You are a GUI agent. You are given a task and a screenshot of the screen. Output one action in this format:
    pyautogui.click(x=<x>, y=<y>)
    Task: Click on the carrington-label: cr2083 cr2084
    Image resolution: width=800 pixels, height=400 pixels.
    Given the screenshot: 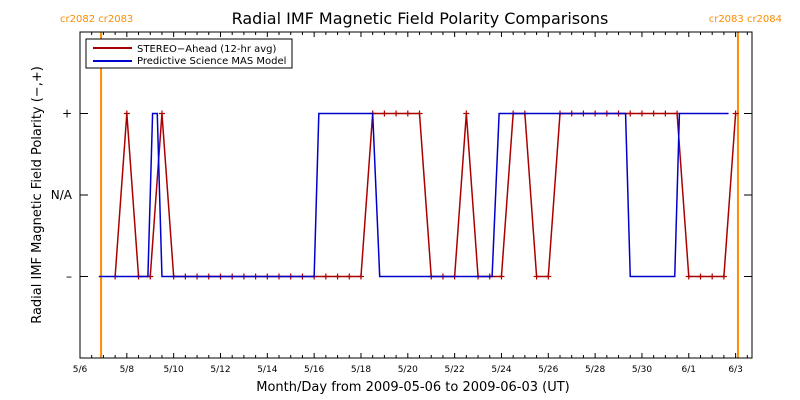 What is the action you would take?
    pyautogui.click(x=745, y=19)
    